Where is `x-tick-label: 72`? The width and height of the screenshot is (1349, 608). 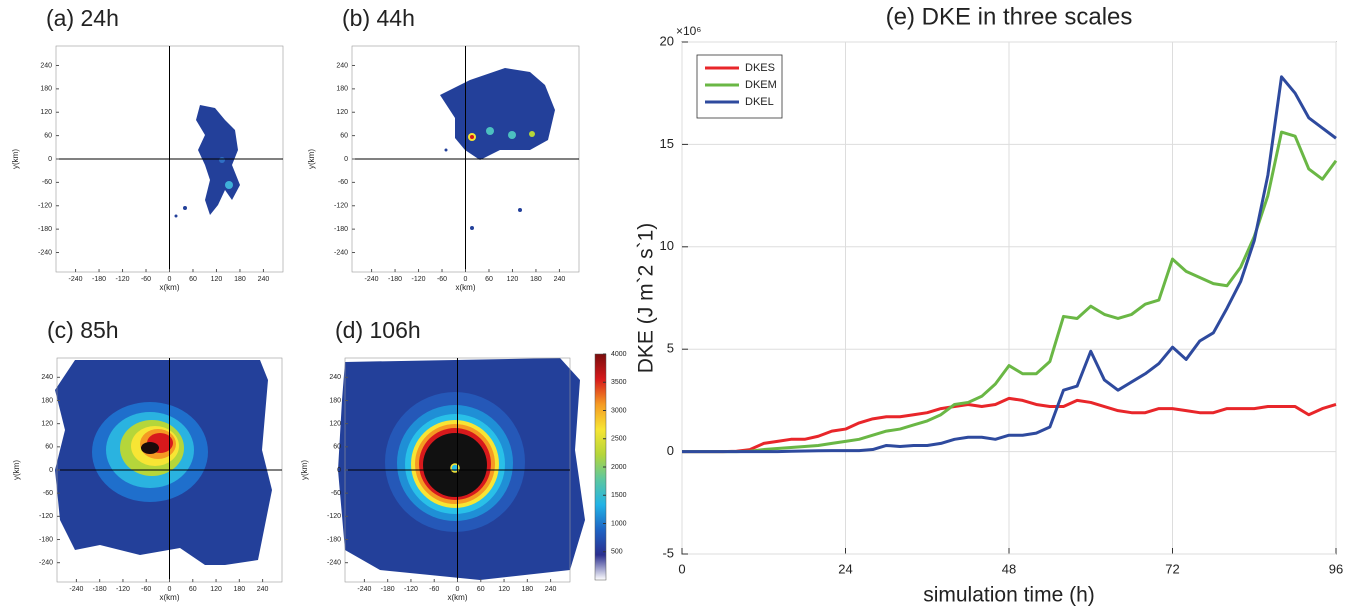 x-tick-label: 72 is located at coordinates (1172, 568).